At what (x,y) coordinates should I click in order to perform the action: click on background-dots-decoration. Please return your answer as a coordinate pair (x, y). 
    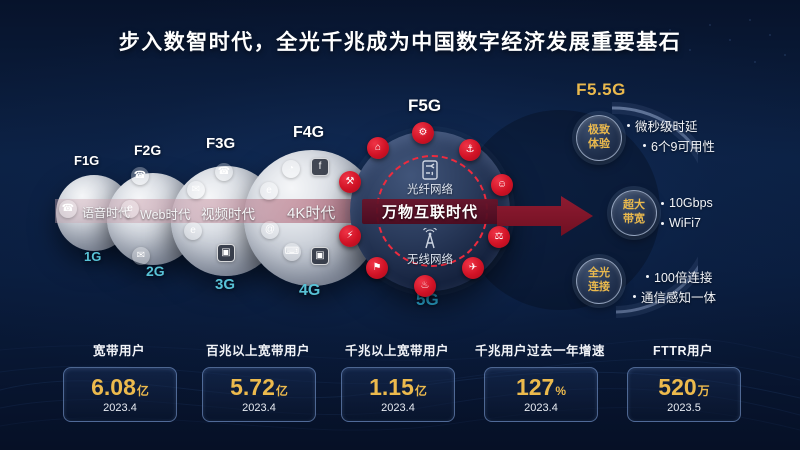
    Looking at the image, I should click on (727, 41).